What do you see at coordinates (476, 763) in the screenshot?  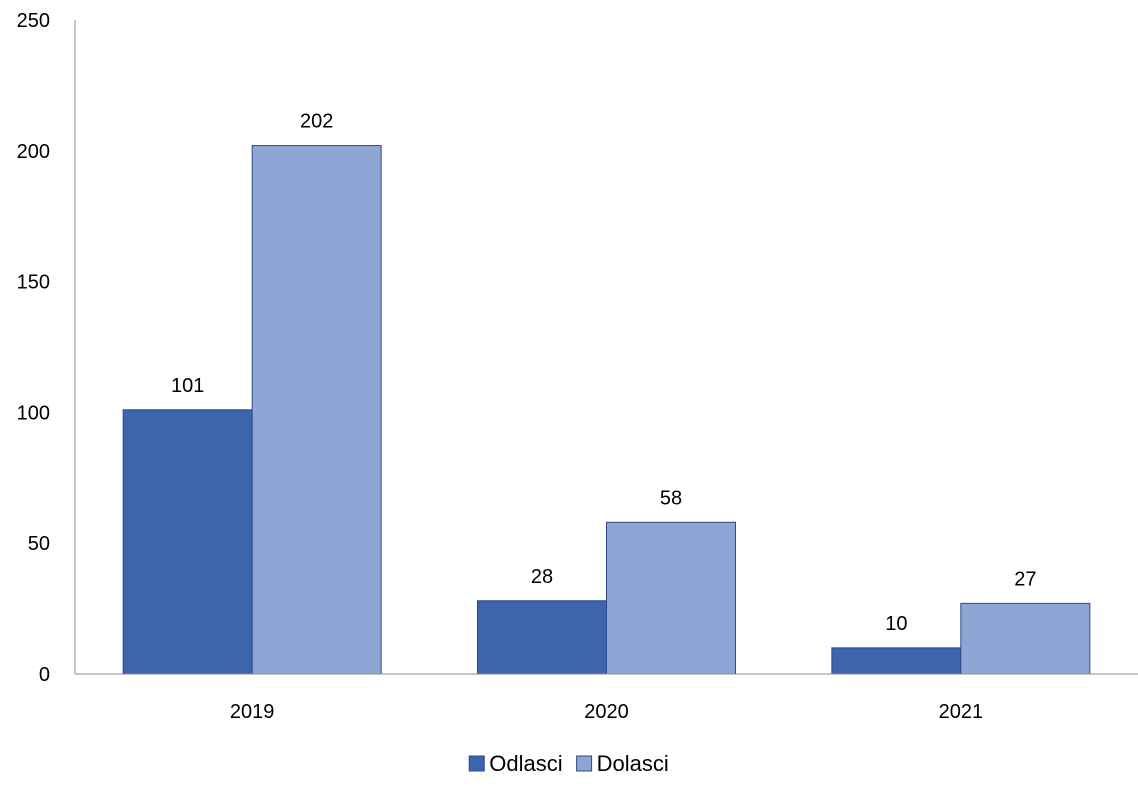 I see `legend-swatch-odlasci` at bounding box center [476, 763].